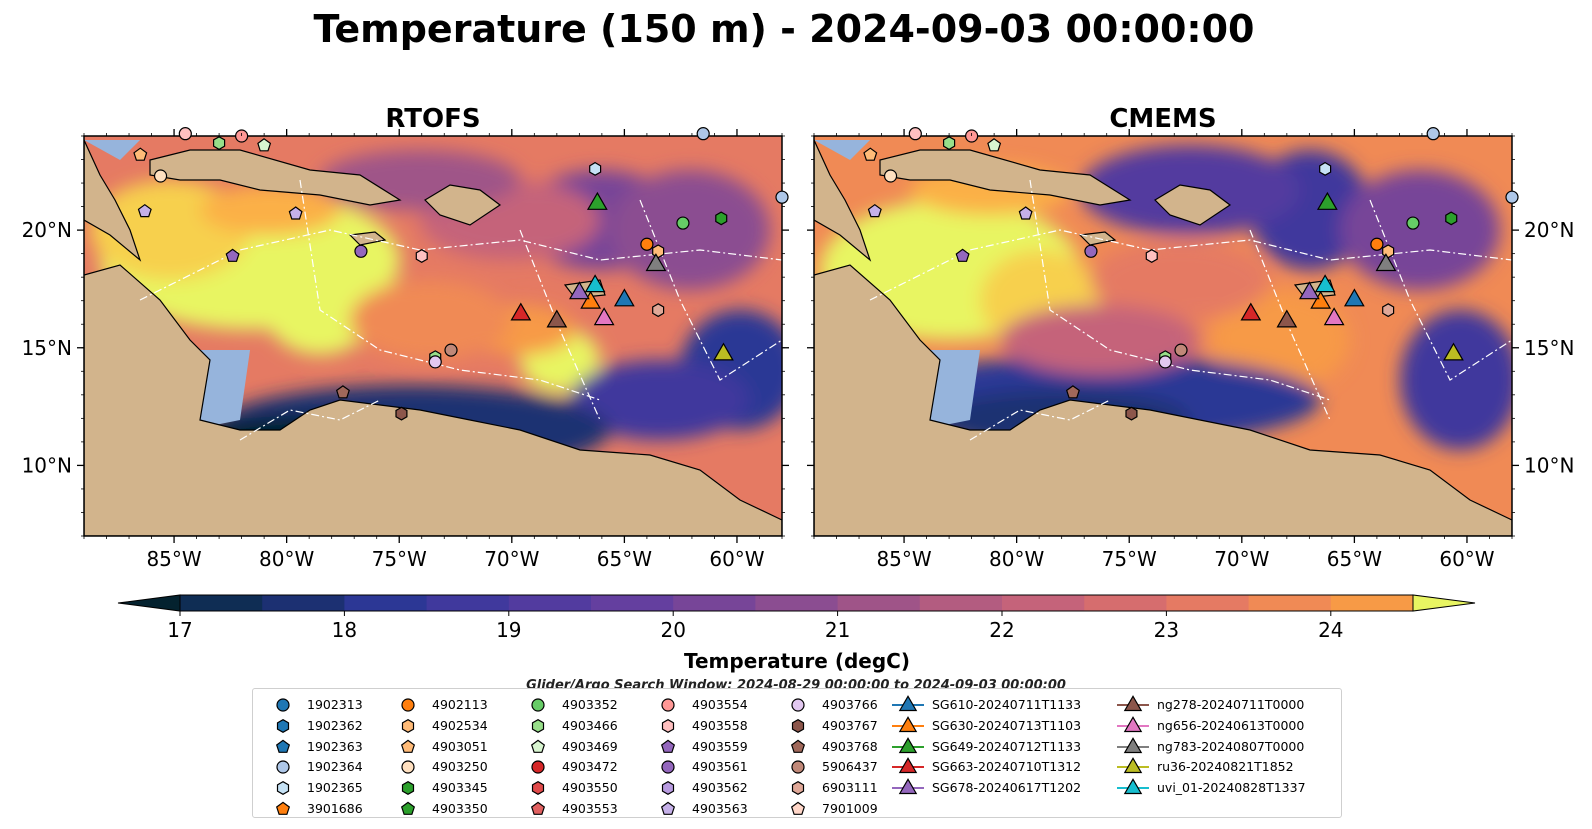  What do you see at coordinates (797, 661) in the screenshot?
I see `colorbar-label: Temperature (degC)` at bounding box center [797, 661].